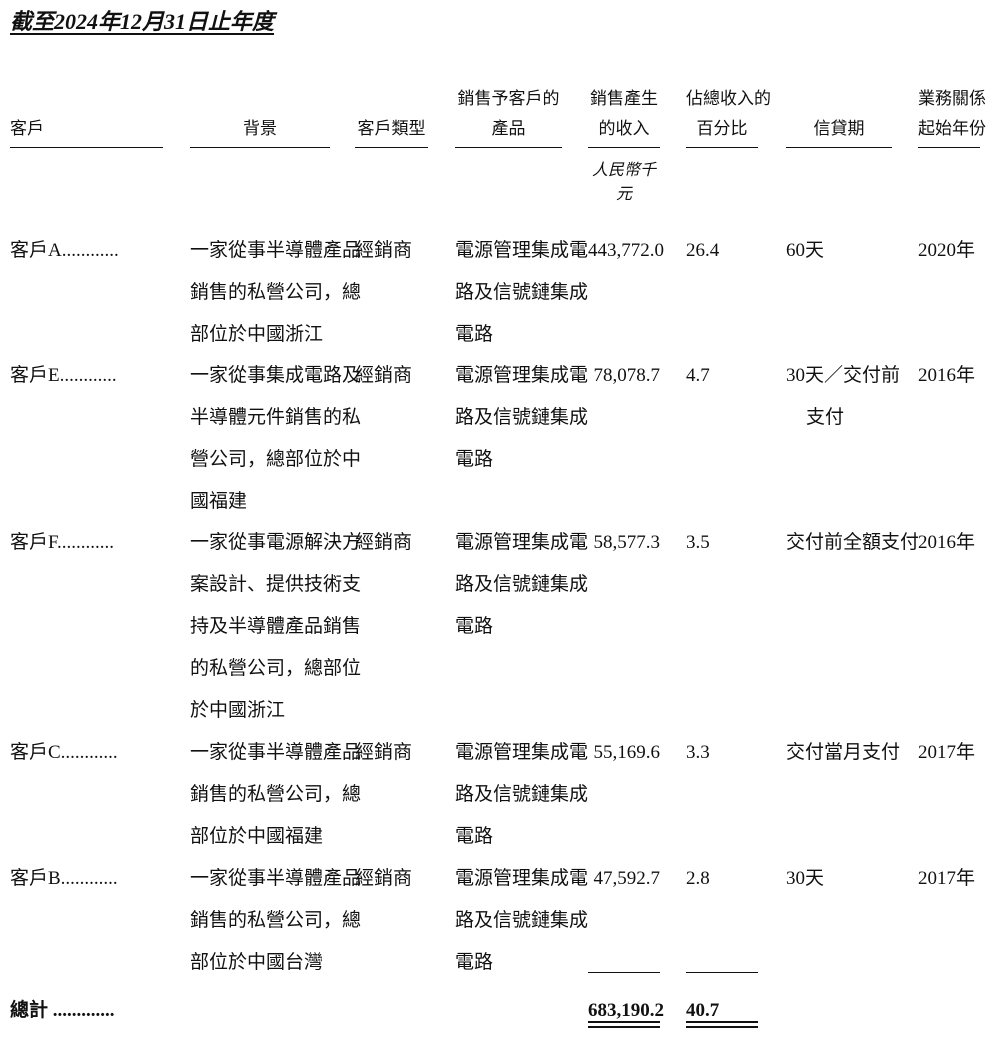  I want to click on credit-period: 交付前全額支付, so click(853, 543).